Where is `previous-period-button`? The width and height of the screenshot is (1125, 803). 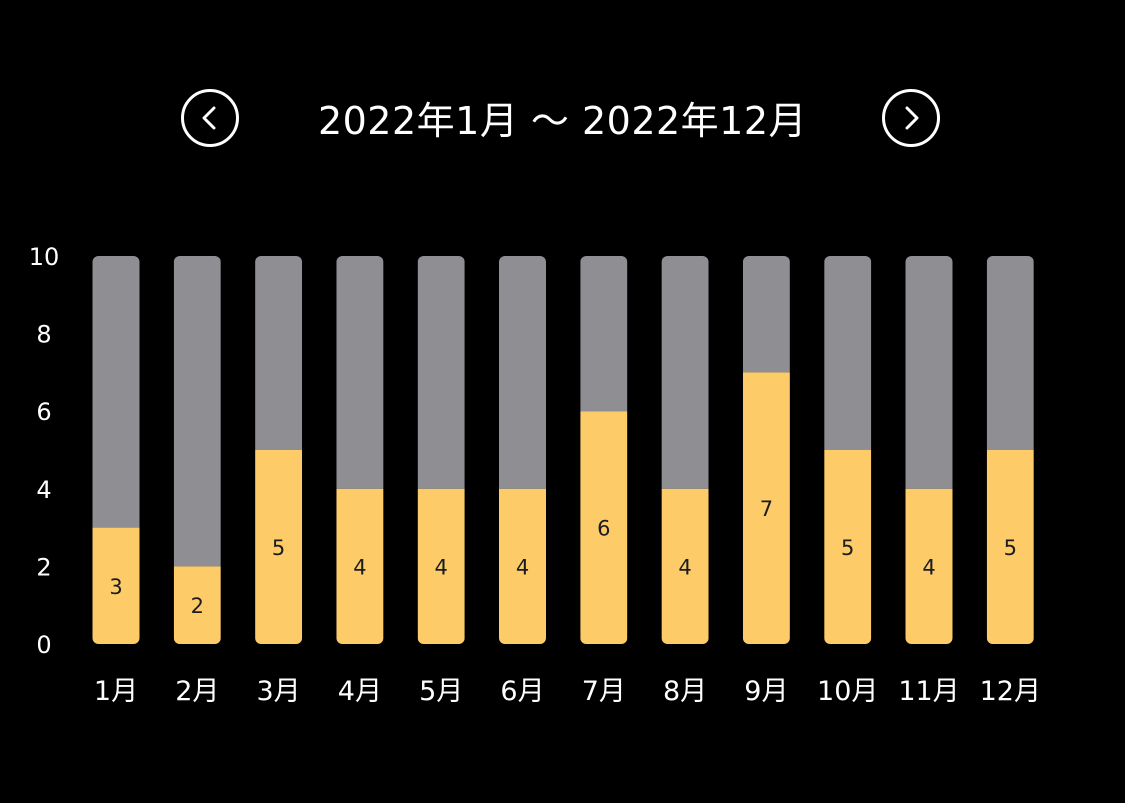 previous-period-button is located at coordinates (210, 118).